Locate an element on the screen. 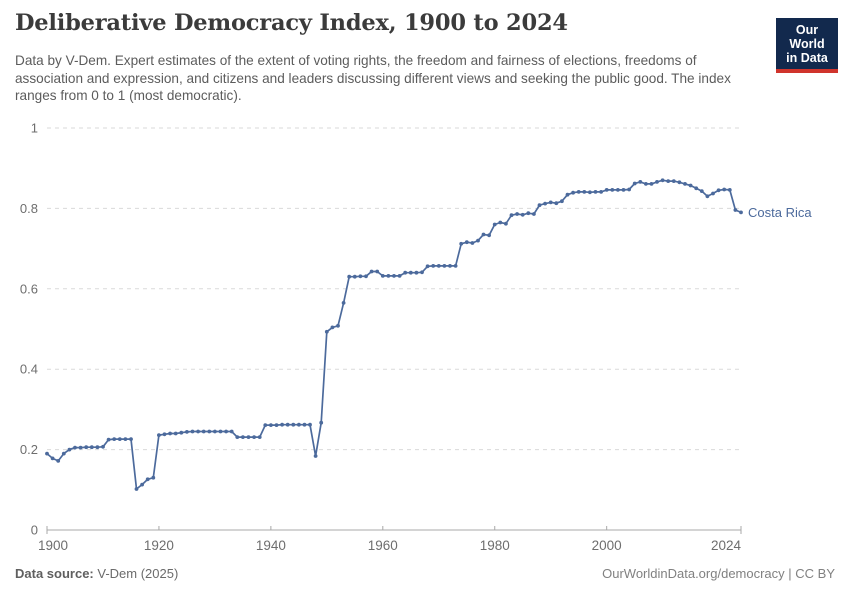 The image size is (850, 600). owid-logo: Our World in Data is located at coordinates (807, 45).